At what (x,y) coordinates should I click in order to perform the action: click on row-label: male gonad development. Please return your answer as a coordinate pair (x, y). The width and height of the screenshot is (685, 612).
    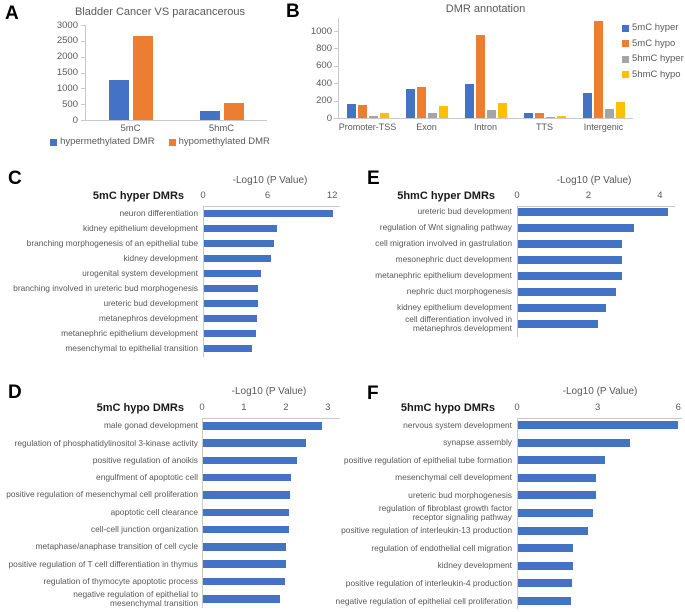
    Looking at the image, I should click on (150, 425).